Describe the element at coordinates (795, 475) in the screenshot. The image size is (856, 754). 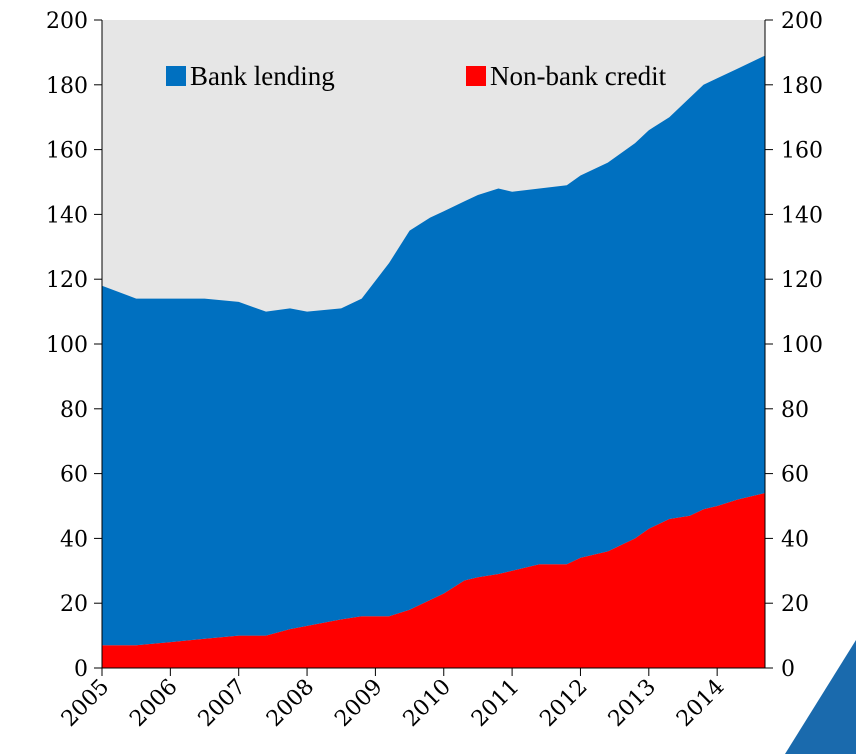
I see `y-tick-label-right: 60` at that location.